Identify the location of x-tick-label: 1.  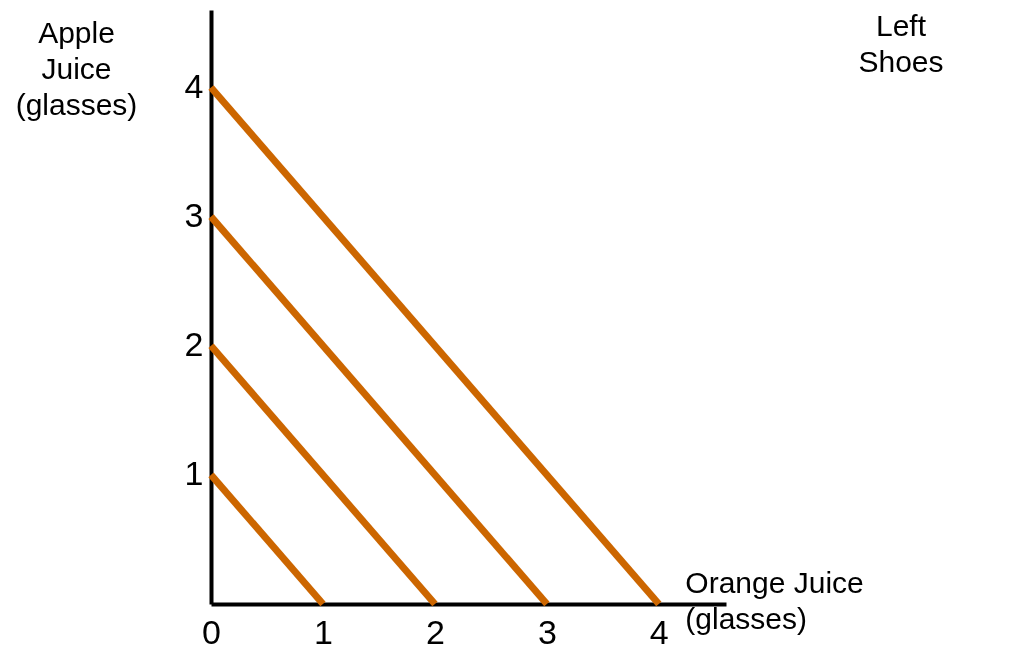
(323, 631).